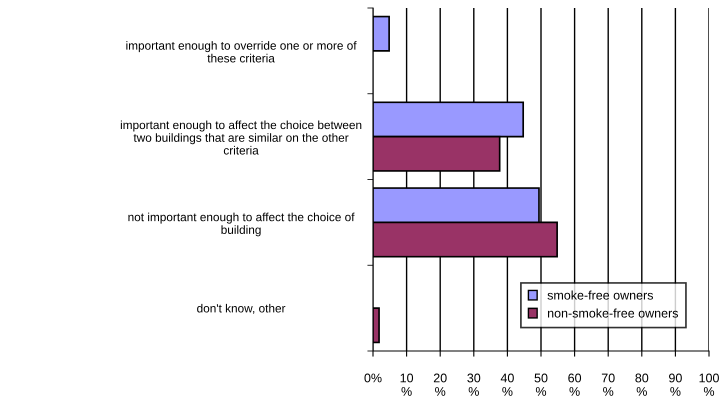 This screenshot has height=413, width=727. Describe the element at coordinates (575, 385) in the screenshot. I see `x-tick-label: 60 %` at that location.